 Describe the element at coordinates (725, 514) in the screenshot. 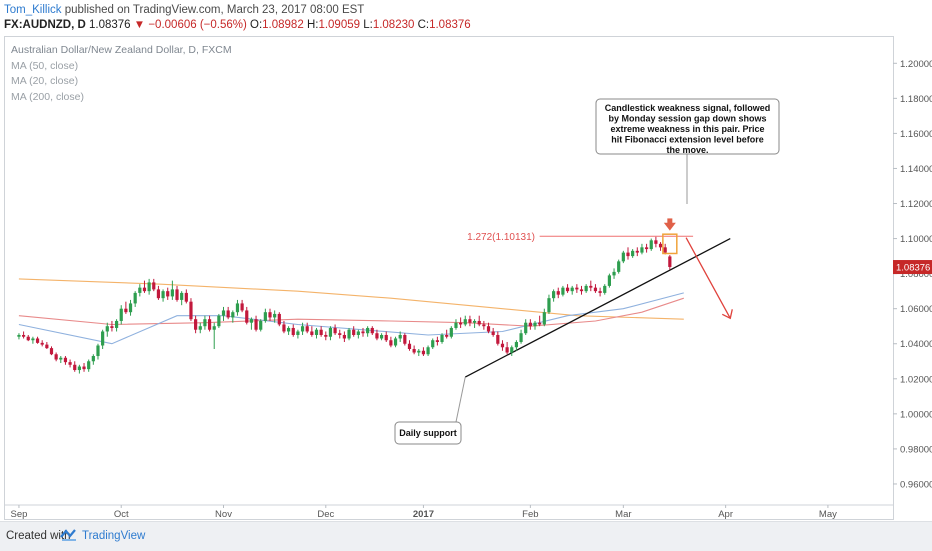

I see `x-tick-label: Apr` at that location.